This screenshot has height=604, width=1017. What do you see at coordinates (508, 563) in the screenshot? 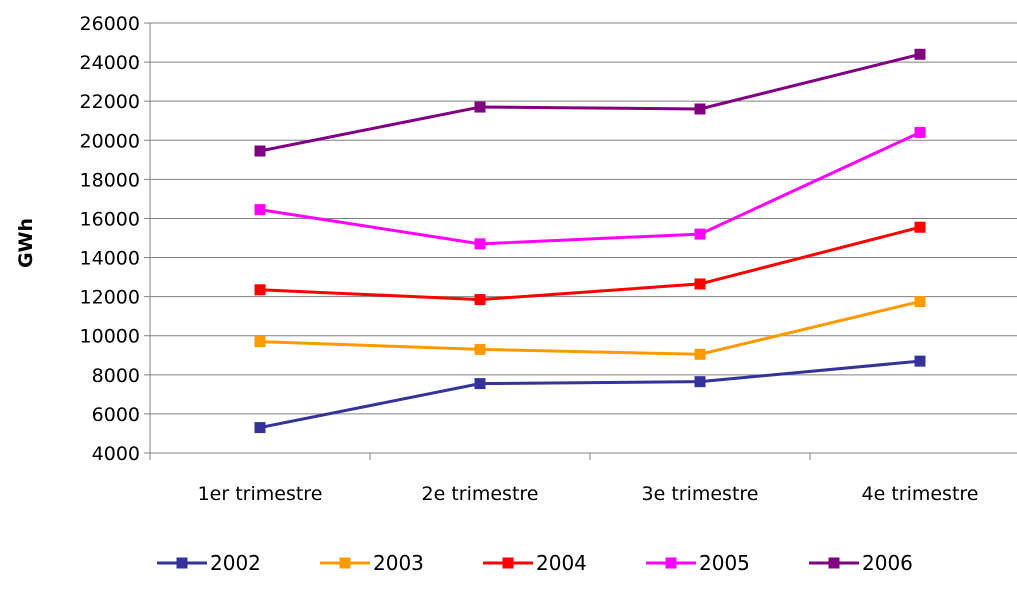
I see `legend-marker-2004` at bounding box center [508, 563].